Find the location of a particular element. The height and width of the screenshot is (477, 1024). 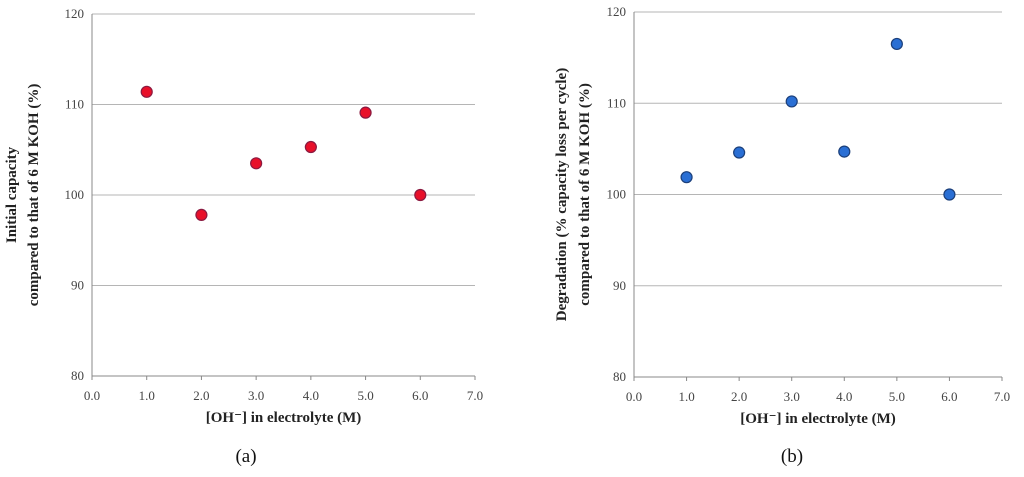

caption-a: (a) is located at coordinates (246, 457).